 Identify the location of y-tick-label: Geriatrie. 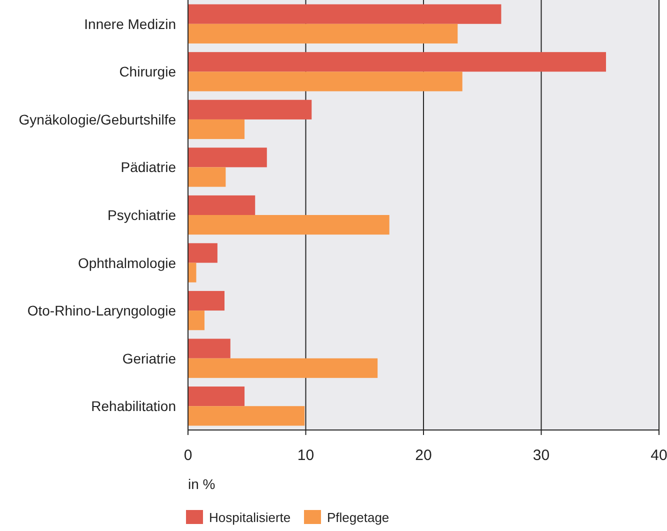
(149, 358).